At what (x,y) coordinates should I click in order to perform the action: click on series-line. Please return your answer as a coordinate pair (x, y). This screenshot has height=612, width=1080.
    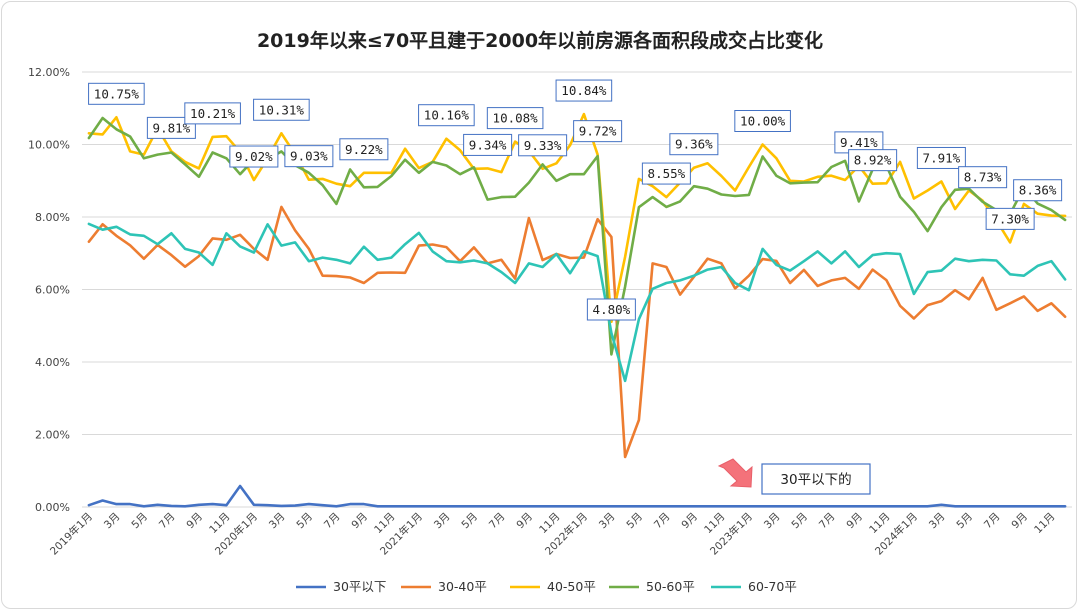
    Looking at the image, I should click on (577, 496).